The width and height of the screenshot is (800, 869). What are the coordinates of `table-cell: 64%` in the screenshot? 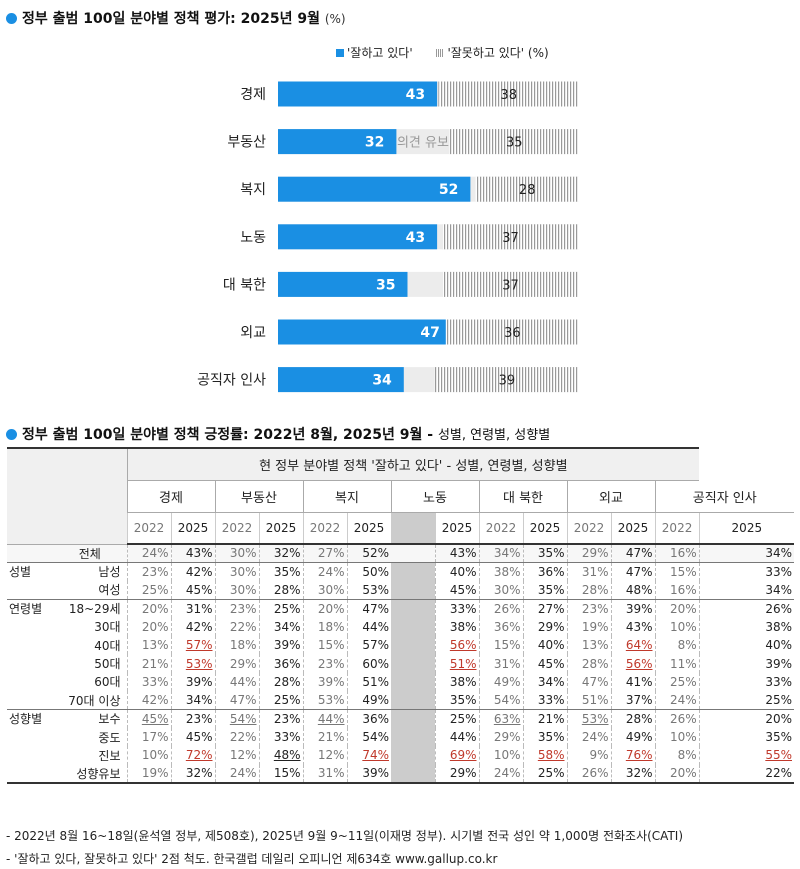 It's located at (632, 645).